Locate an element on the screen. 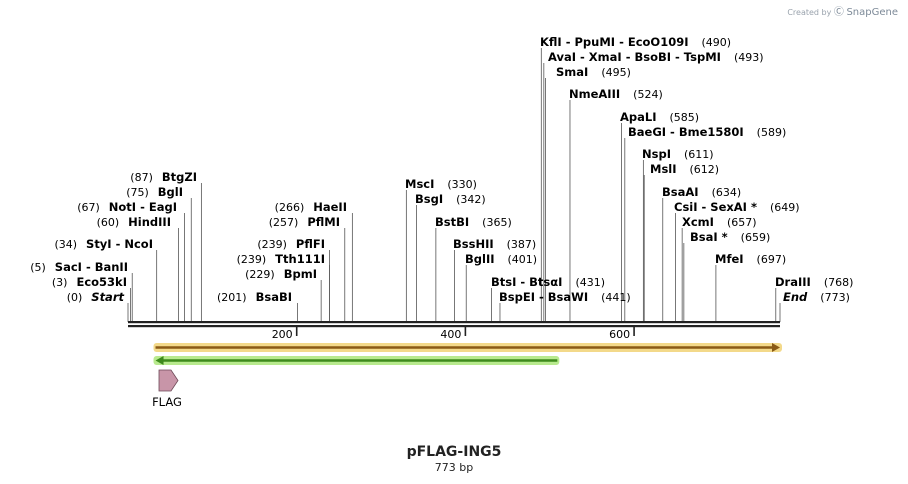 This screenshot has height=484, width=908. site-position: (585) is located at coordinates (685, 117).